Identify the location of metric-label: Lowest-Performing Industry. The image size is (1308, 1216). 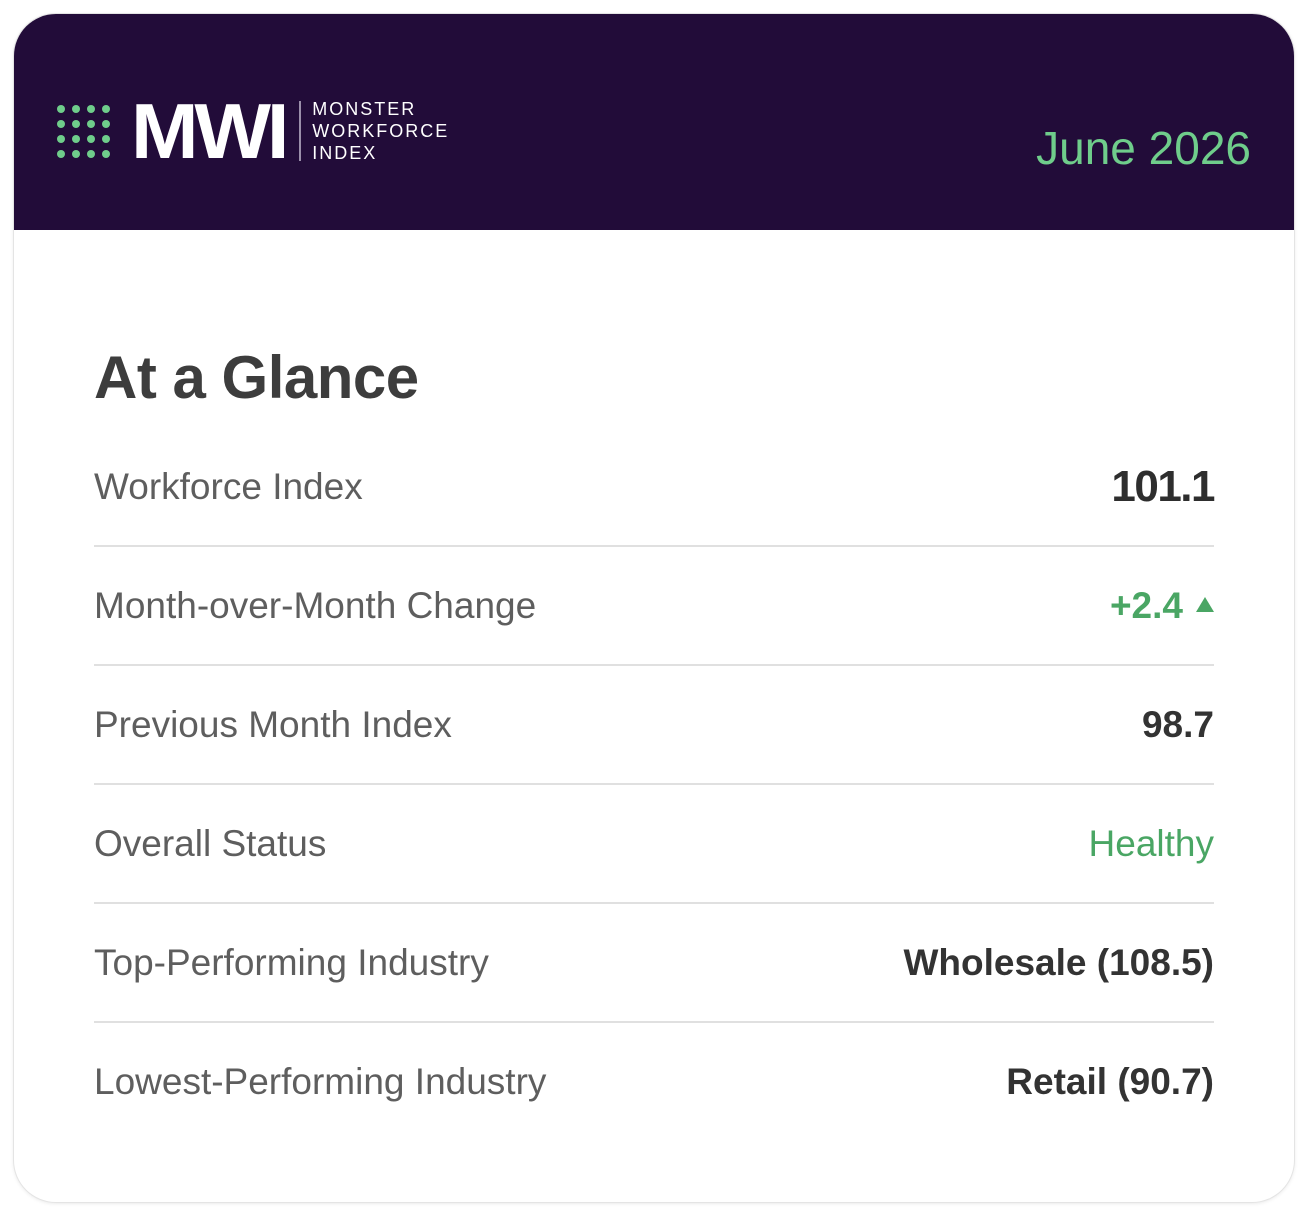
(320, 1081).